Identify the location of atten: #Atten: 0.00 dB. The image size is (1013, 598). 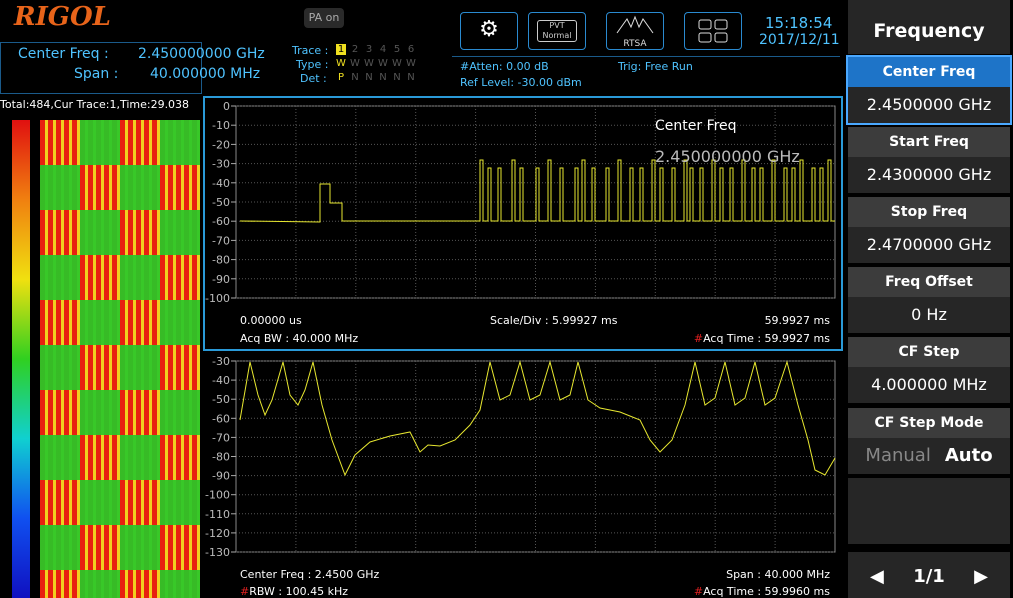
(504, 66).